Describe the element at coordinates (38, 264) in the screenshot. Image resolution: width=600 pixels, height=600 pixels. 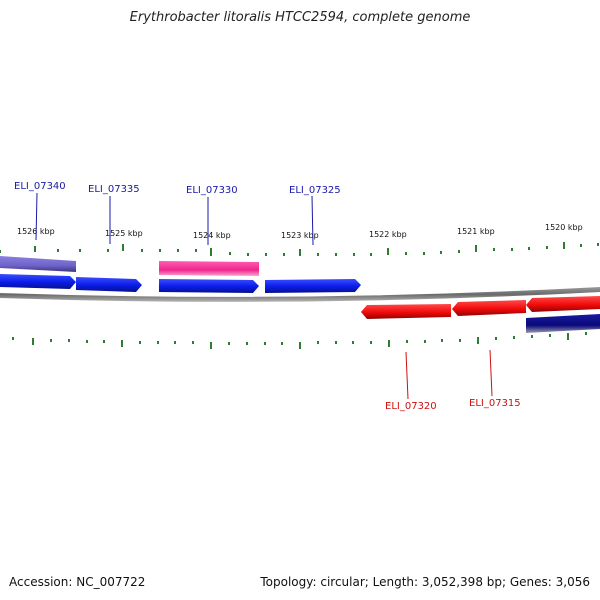
I see `gene-arrow-lavender` at that location.